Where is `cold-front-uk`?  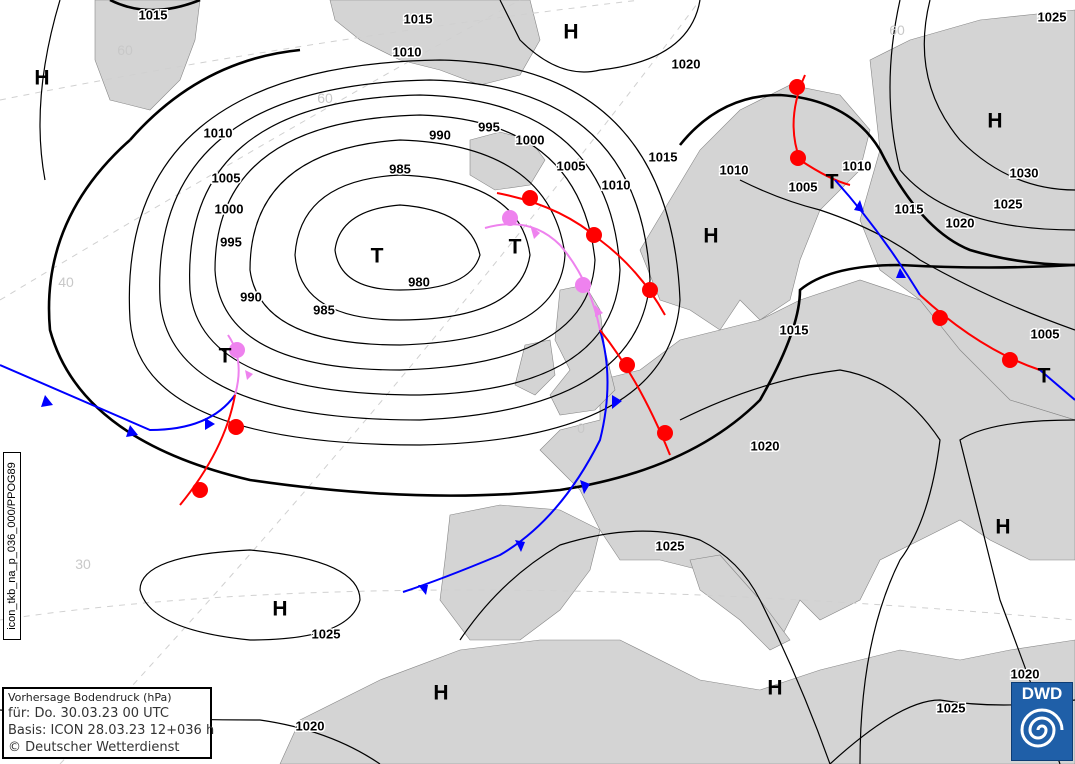
cold-front-uk is located at coordinates (505, 461).